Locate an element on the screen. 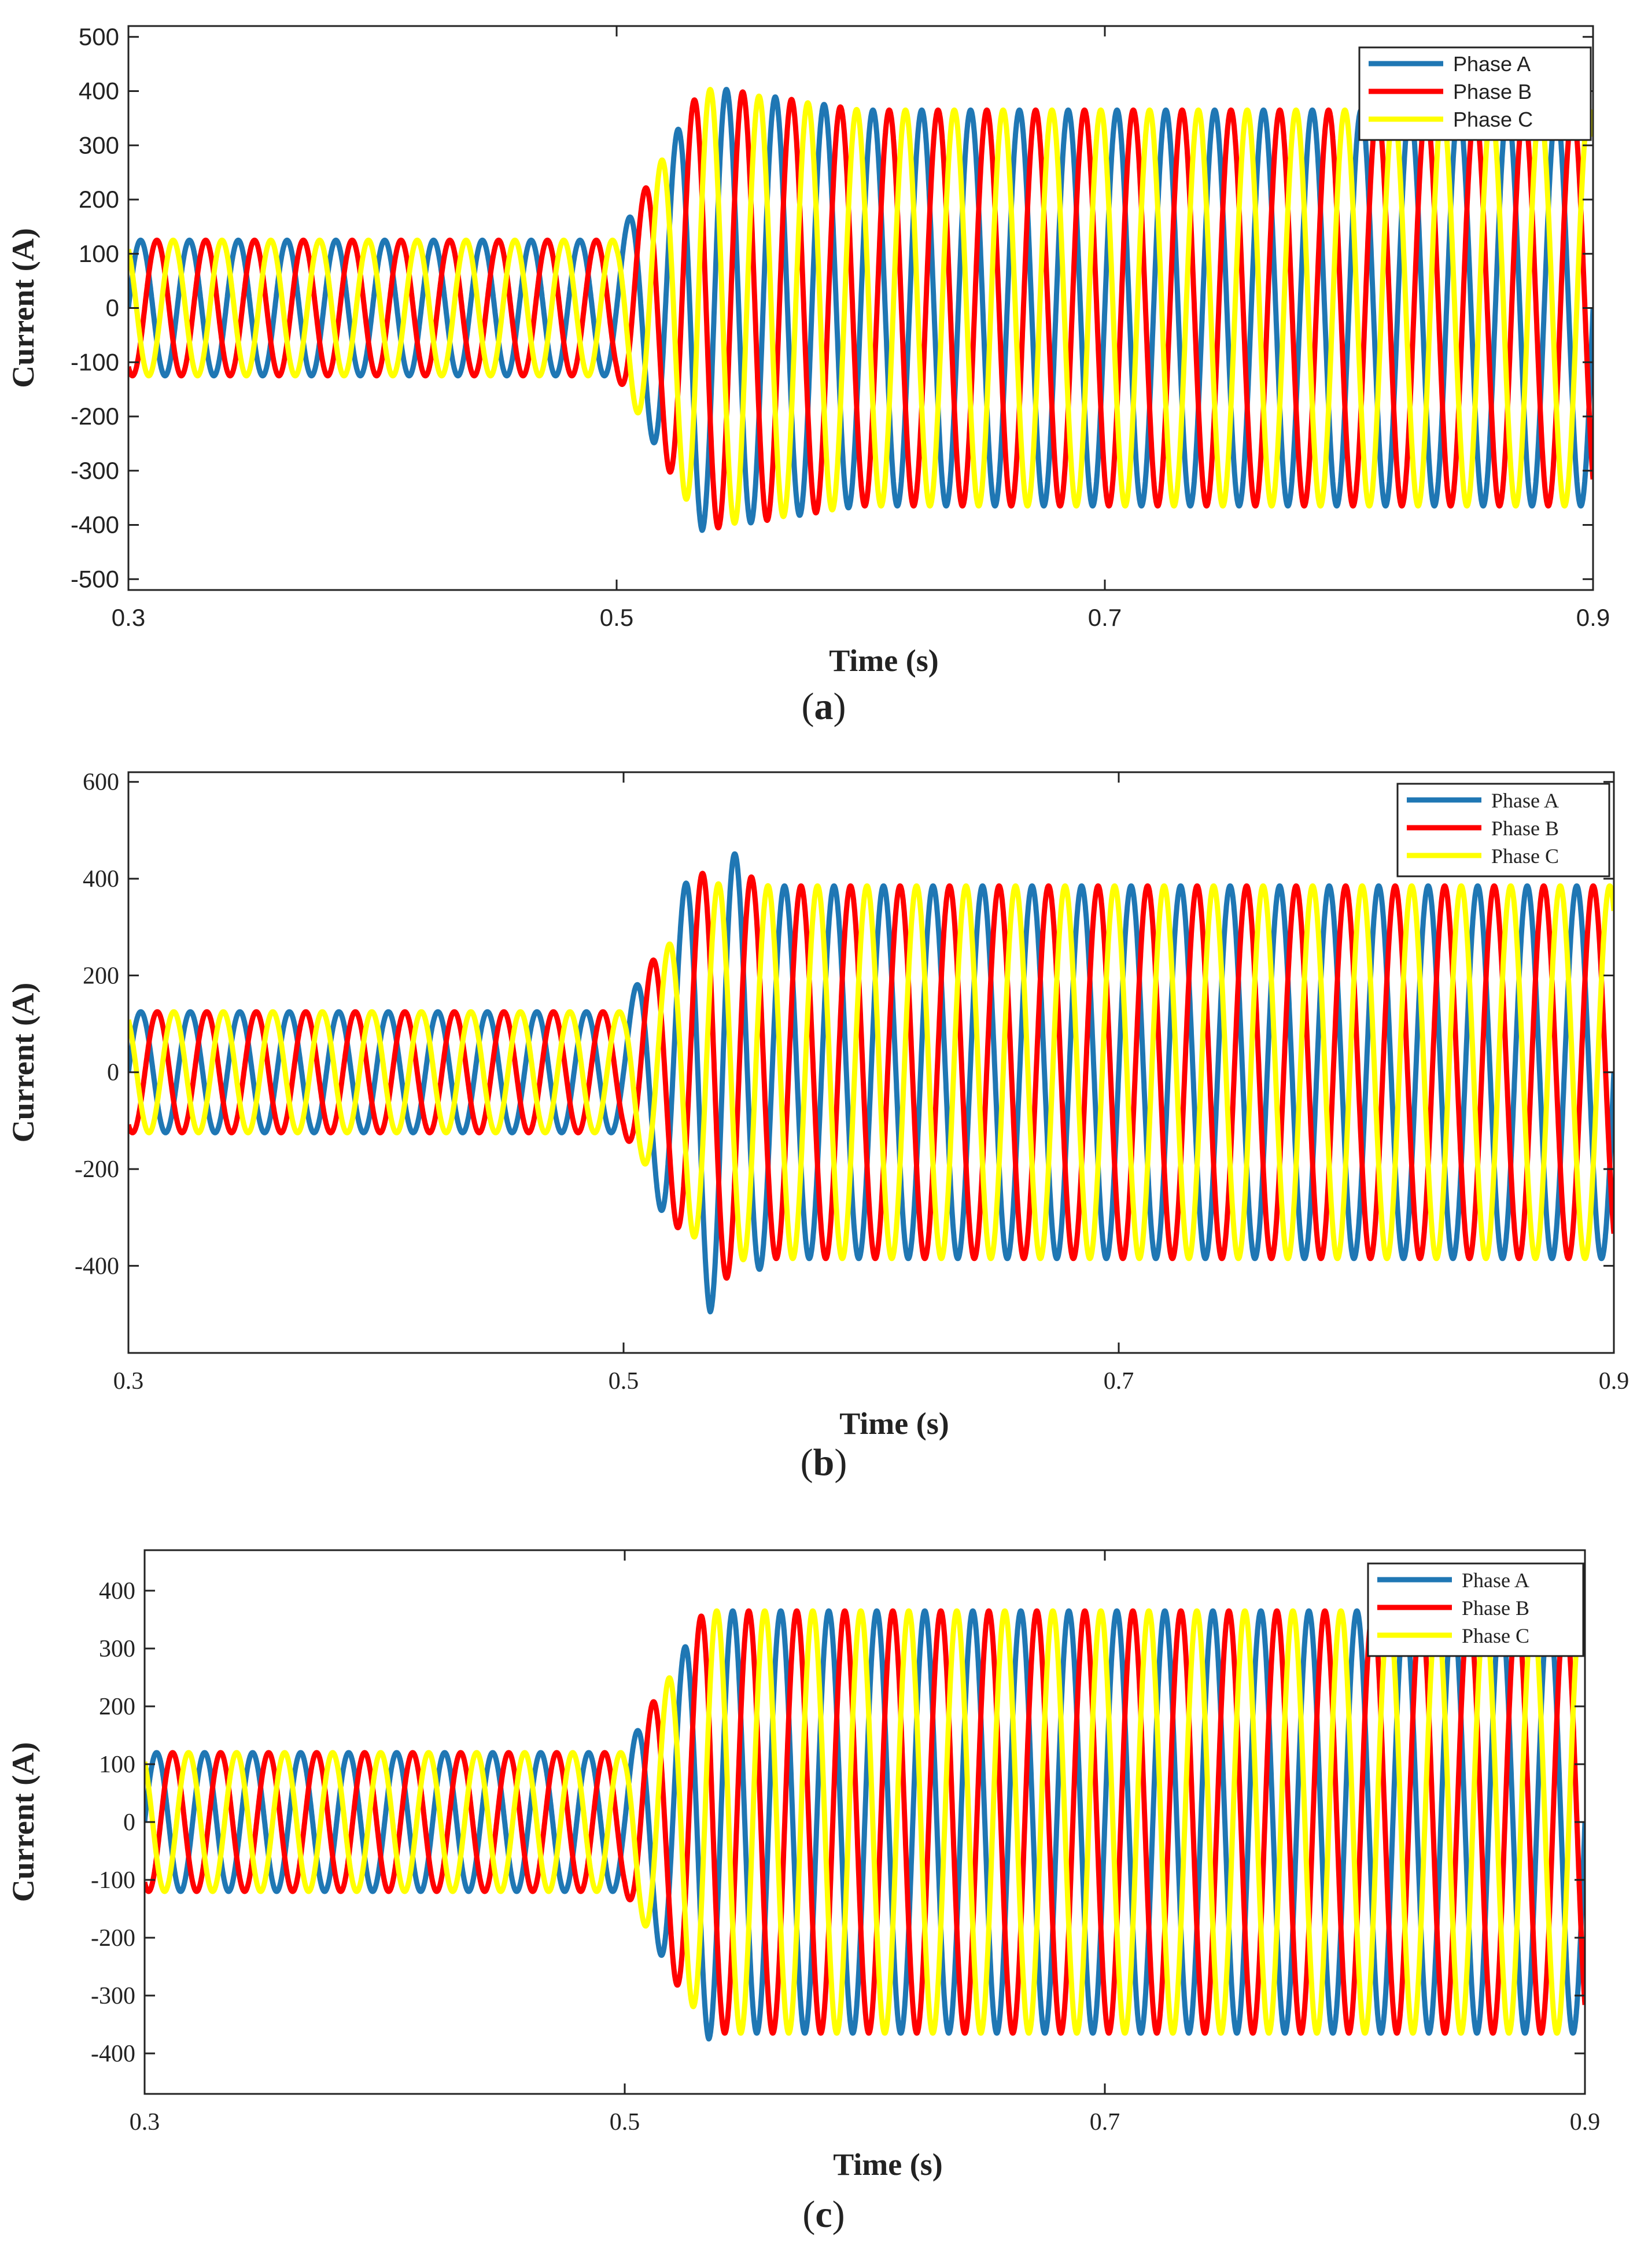 This screenshot has height=2268, width=1648. y-tick-label: 600 is located at coordinates (101, 782).